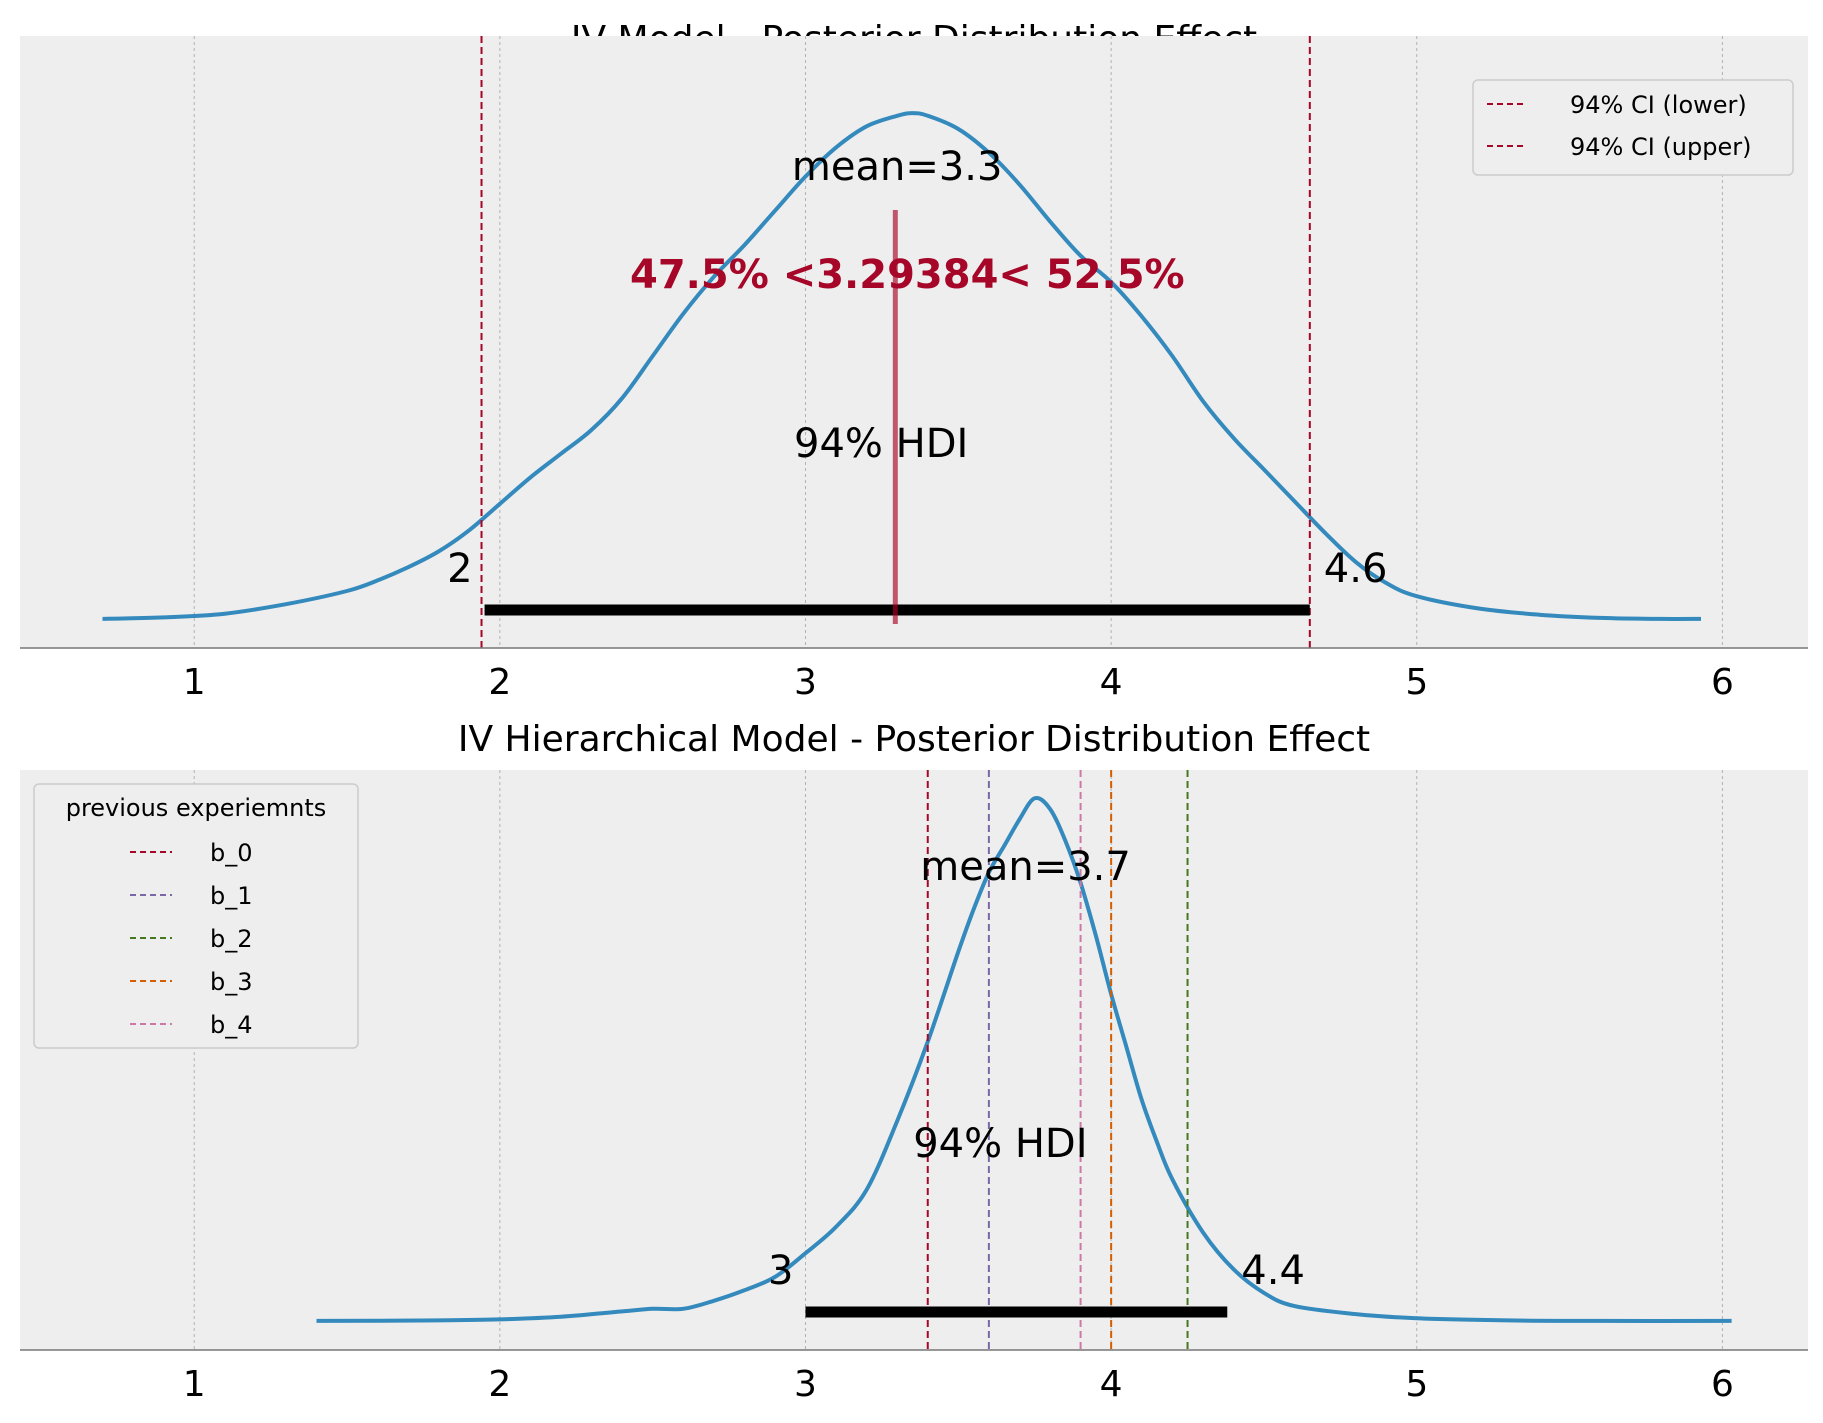 Image resolution: width=1823 pixels, height=1423 pixels. What do you see at coordinates (1025, 867) in the screenshot?
I see `bottom-mean-label: mean=3.7` at bounding box center [1025, 867].